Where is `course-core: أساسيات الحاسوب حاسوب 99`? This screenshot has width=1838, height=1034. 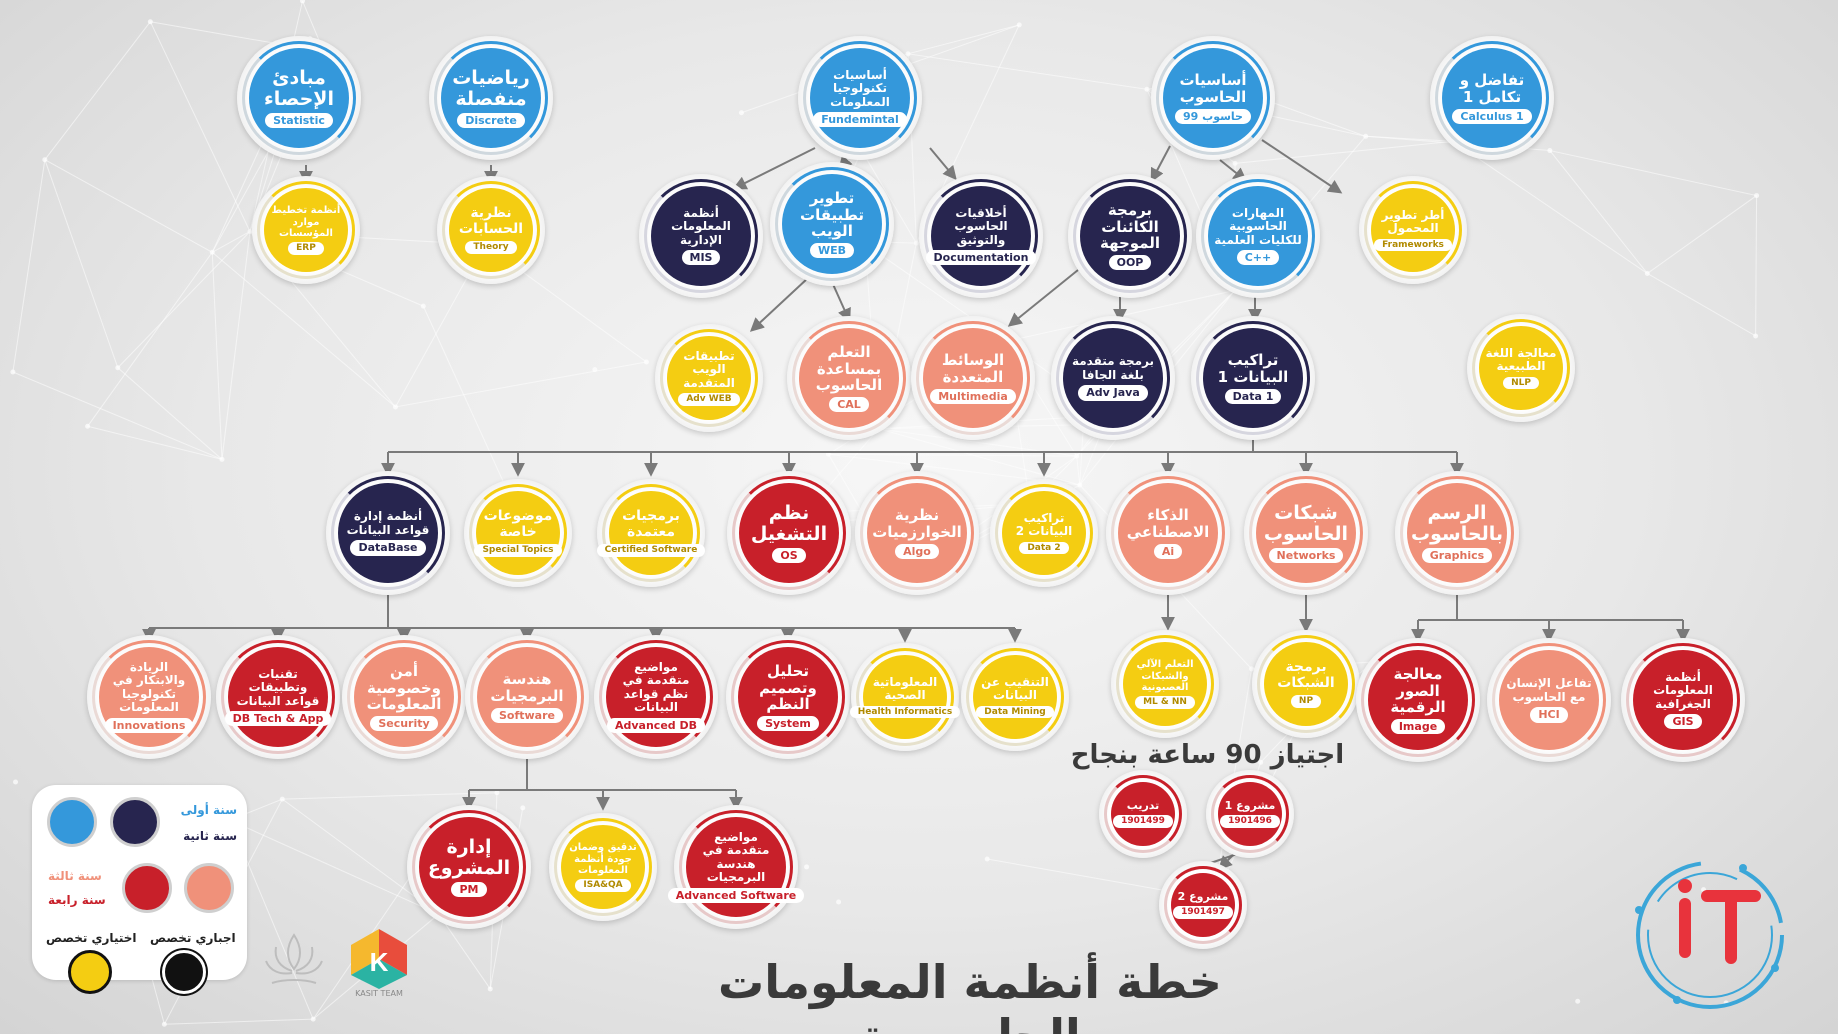
course-core: أساسيات الحاسوب حاسوب 99 is located at coordinates (1213, 98).